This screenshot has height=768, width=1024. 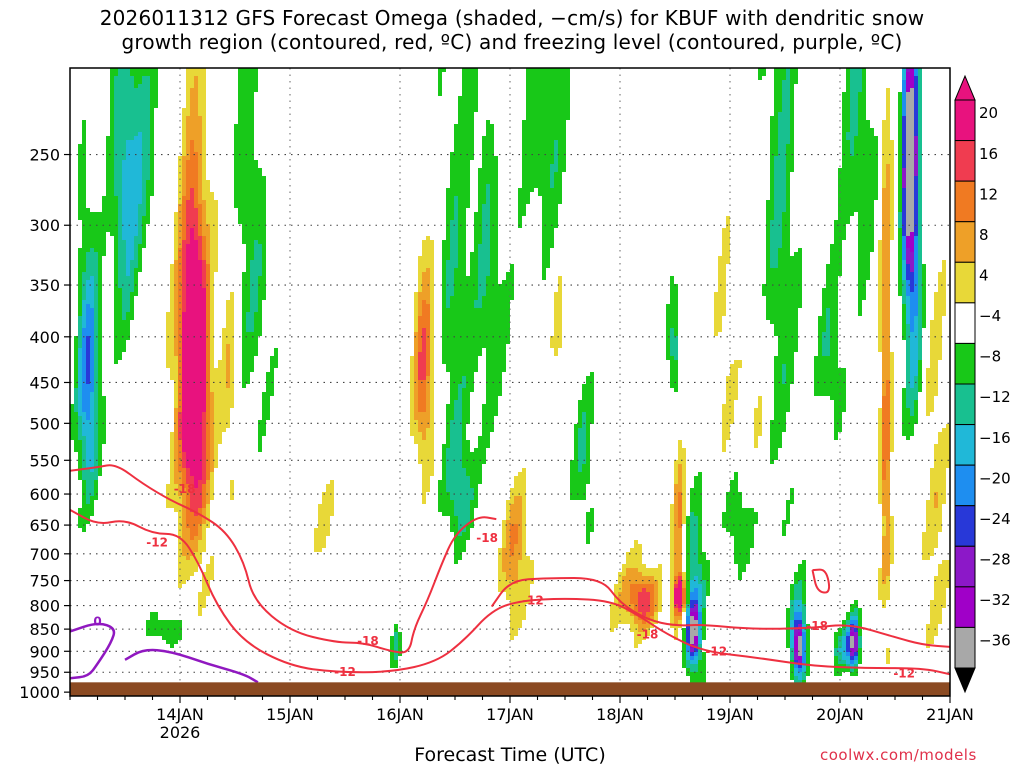 I want to click on x-tick-label: 19JAN, so click(x=730, y=714).